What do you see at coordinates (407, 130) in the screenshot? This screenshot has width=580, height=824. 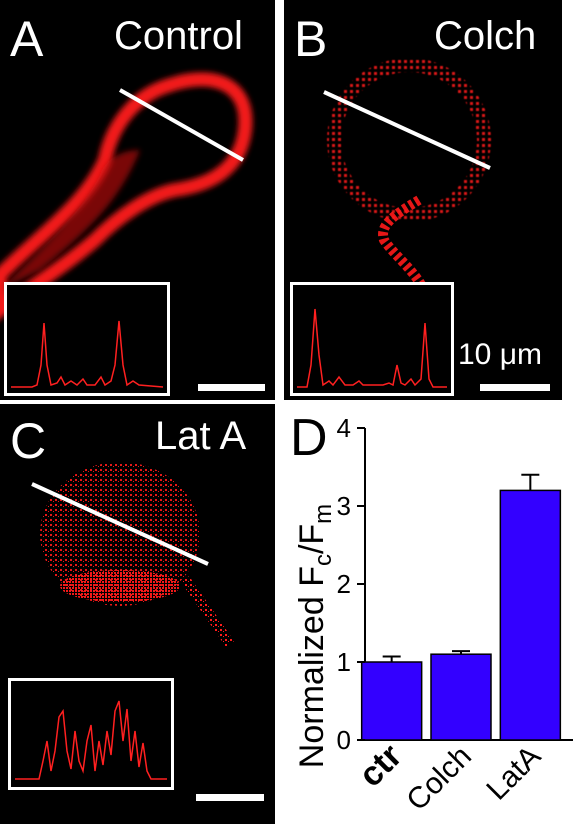 I see `line-scan-b` at bounding box center [407, 130].